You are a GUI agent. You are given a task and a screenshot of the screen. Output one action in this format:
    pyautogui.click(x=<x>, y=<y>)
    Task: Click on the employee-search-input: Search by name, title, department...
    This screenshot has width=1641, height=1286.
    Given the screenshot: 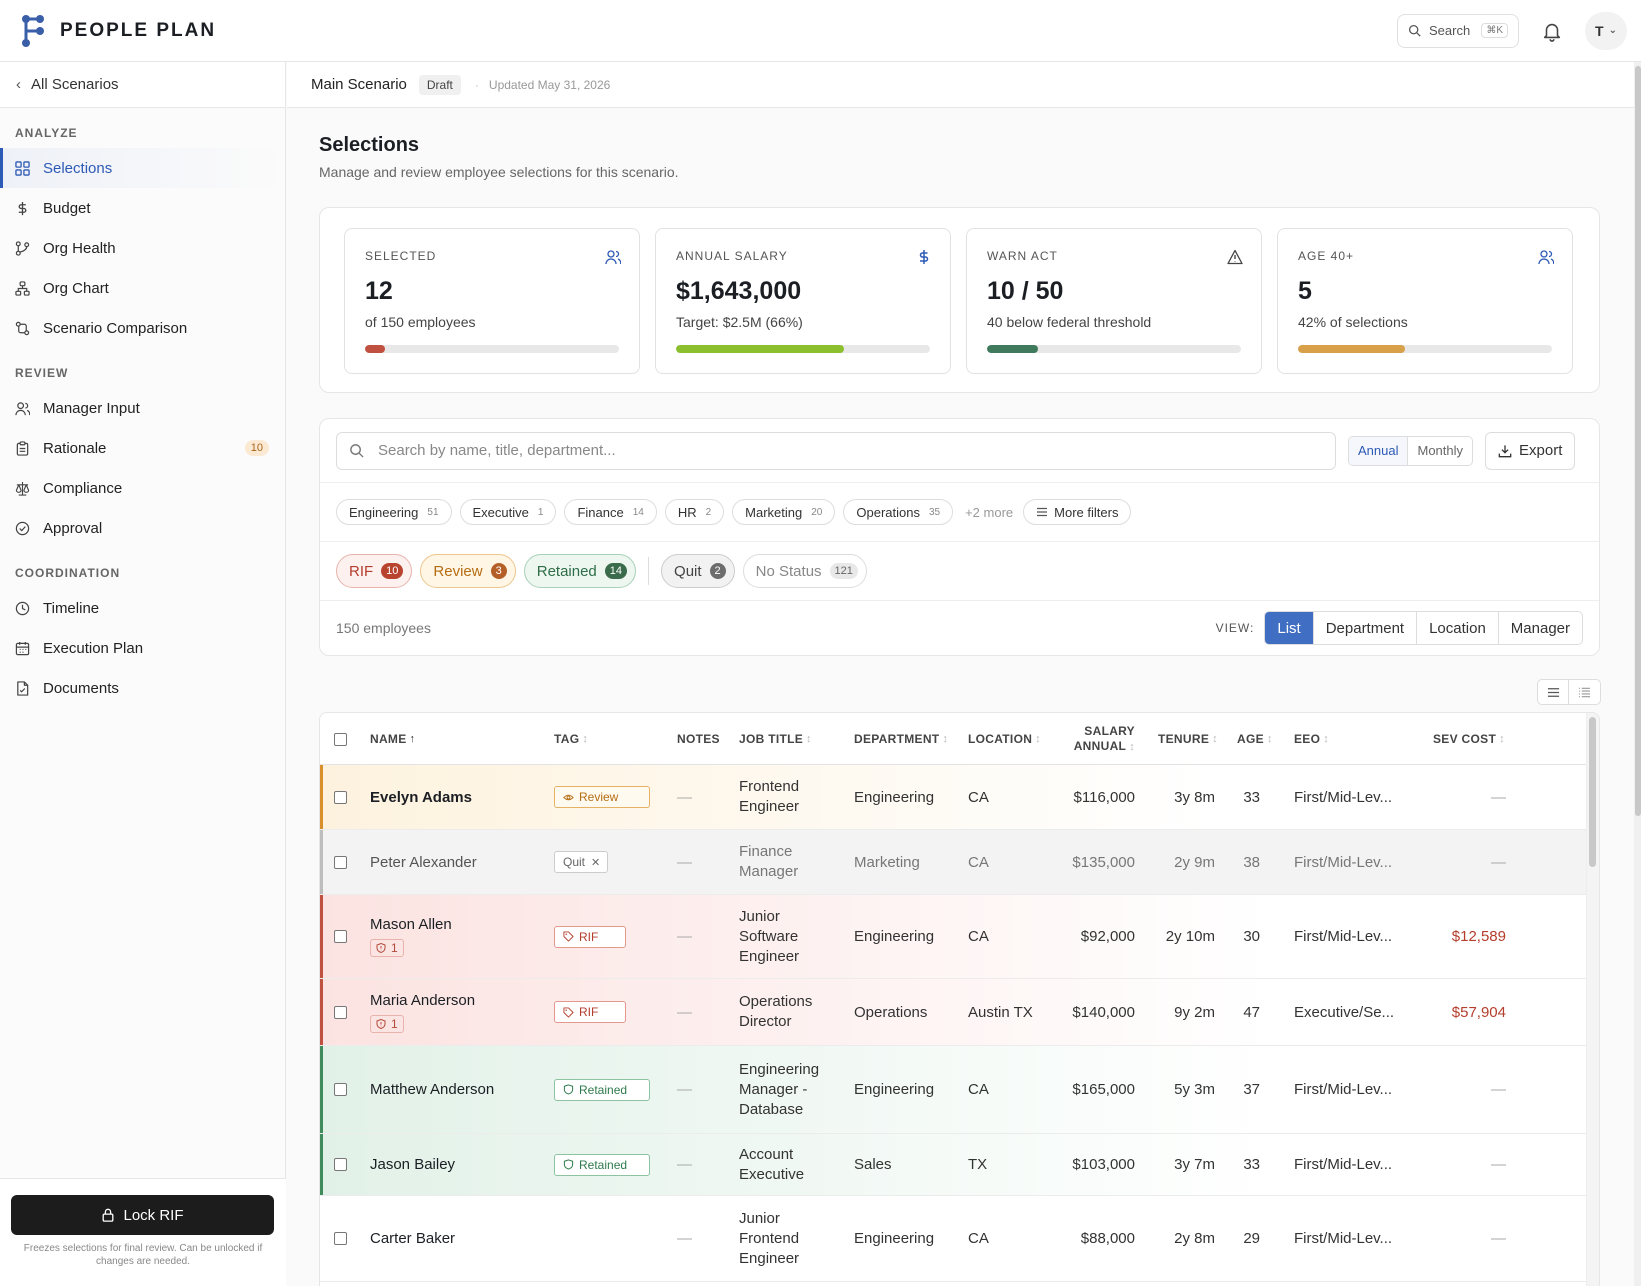 What is the action you would take?
    pyautogui.click(x=836, y=450)
    